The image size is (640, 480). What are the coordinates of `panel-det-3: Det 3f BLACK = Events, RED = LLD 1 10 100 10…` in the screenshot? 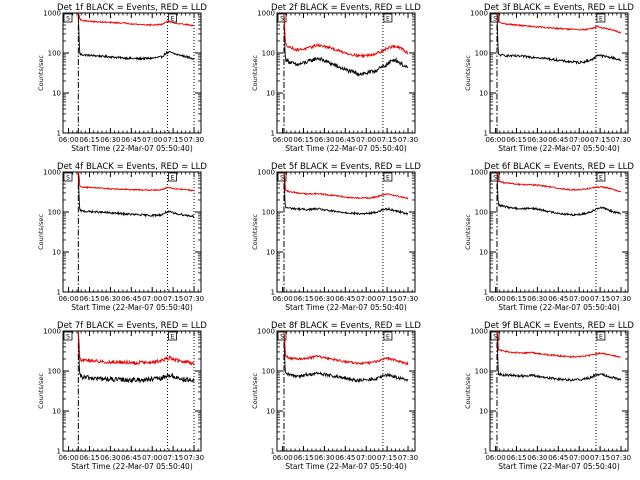 It's located at (549, 78).